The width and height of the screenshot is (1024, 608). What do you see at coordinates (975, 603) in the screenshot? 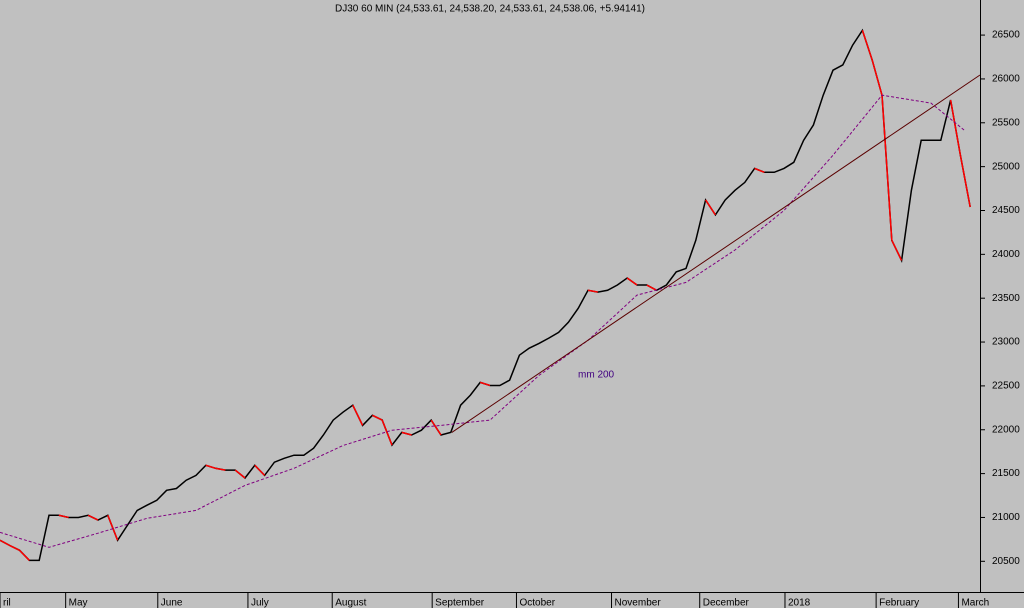
I see `x-tick-label: March` at bounding box center [975, 603].